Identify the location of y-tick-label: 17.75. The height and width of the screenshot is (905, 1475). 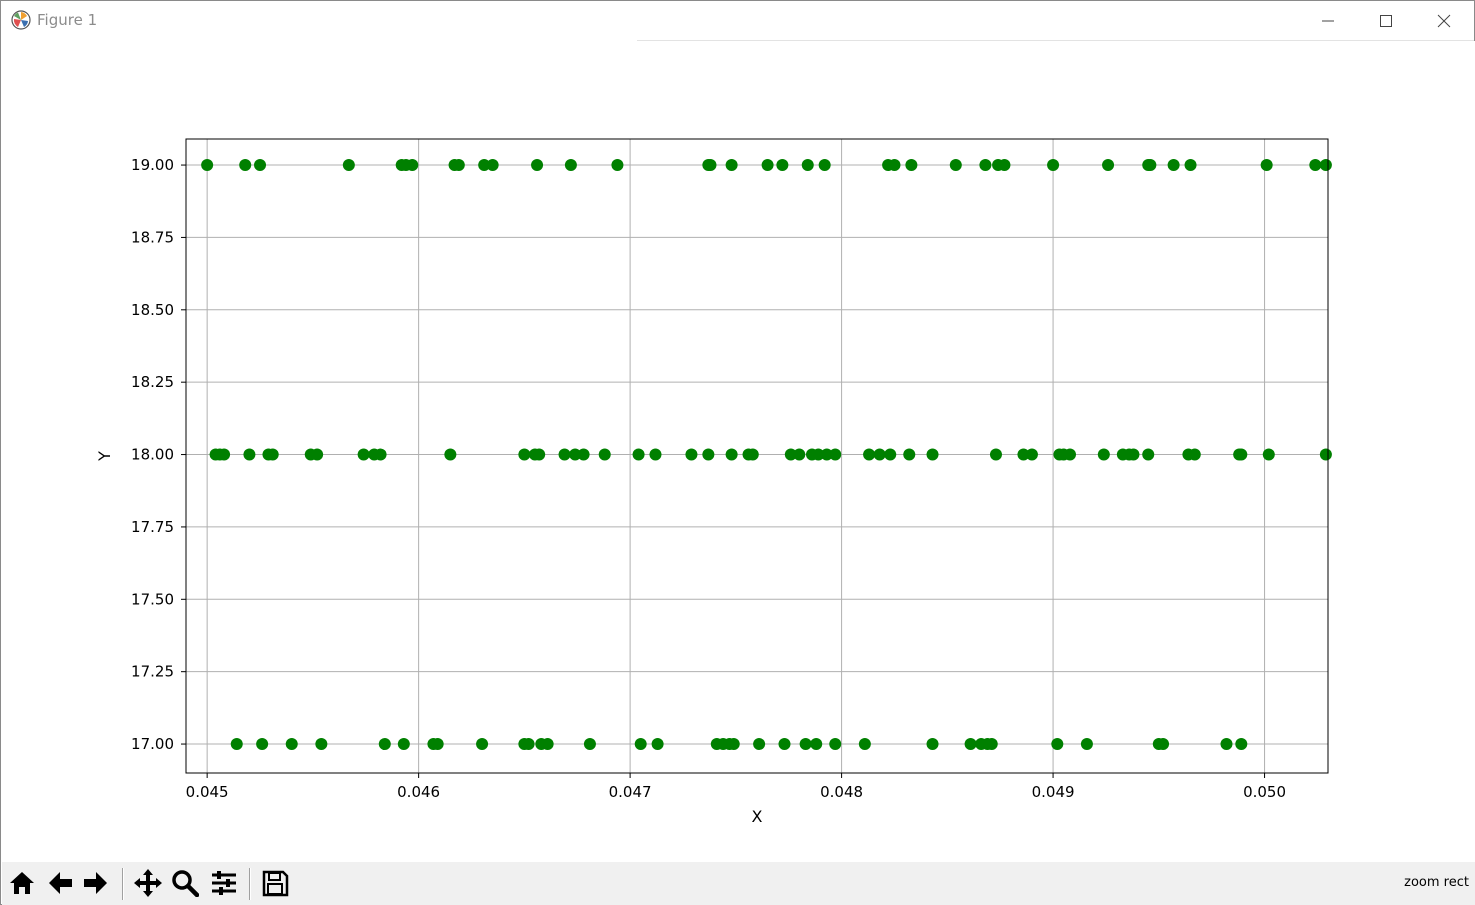
(152, 527).